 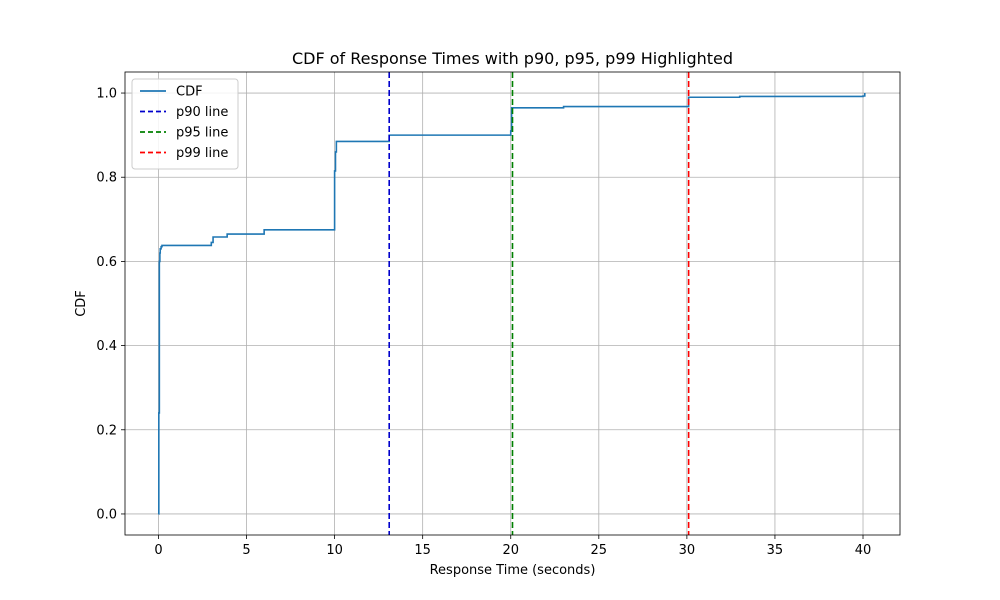 I want to click on x-tick-label: 10, so click(x=334, y=550).